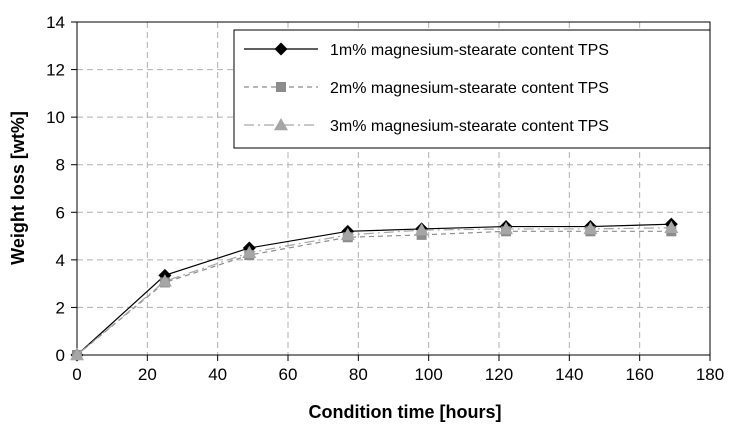 Image resolution: width=740 pixels, height=425 pixels. I want to click on legend-label-2: 2m% magnesium-stearate content TPS, so click(469, 88).